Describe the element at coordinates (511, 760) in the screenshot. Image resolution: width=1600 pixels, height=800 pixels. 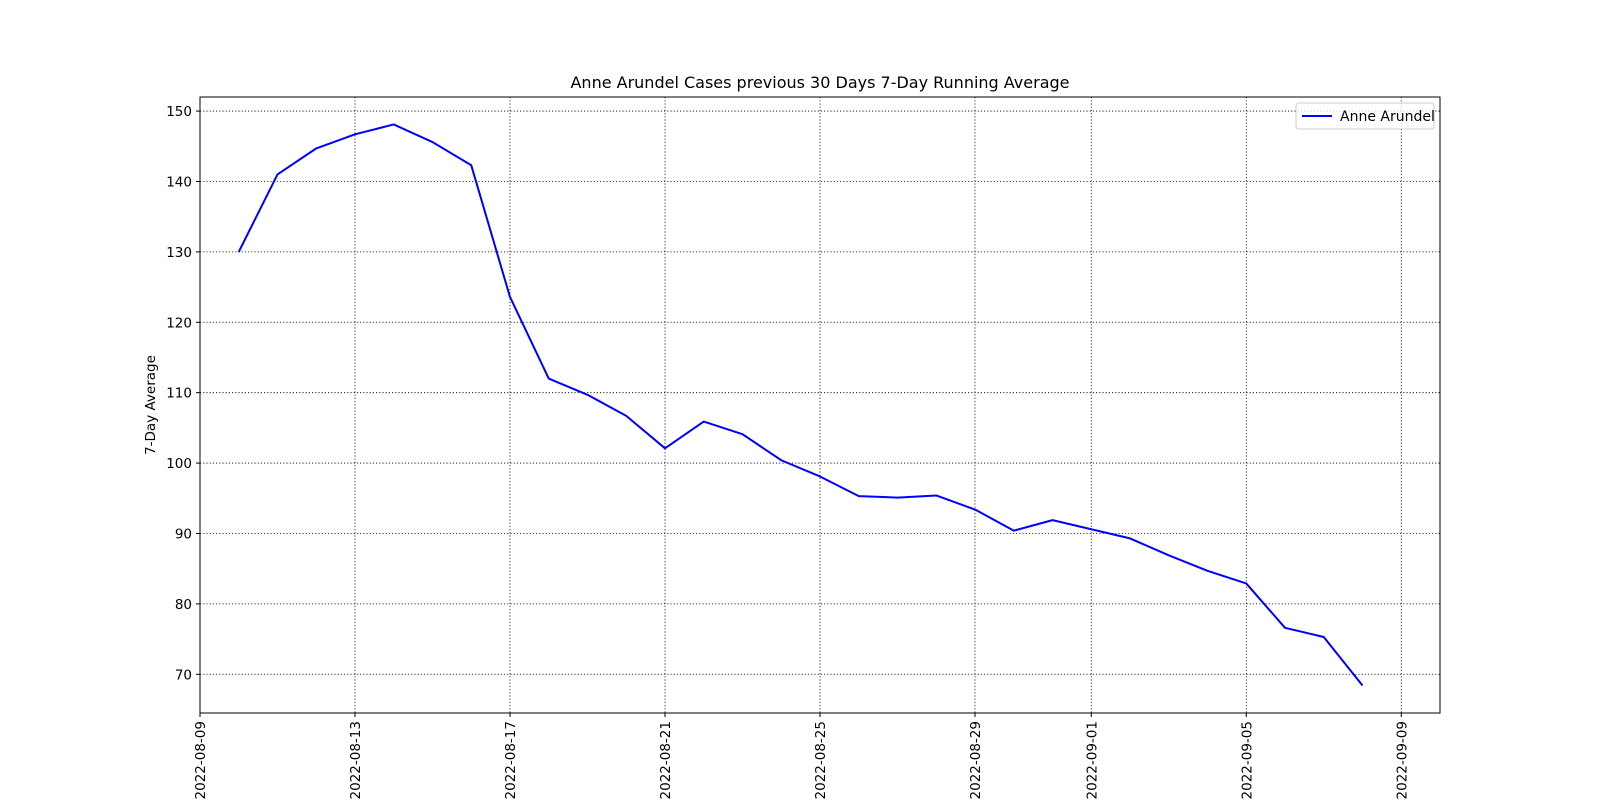
I see `x-tick-label: 2022-08-17` at that location.